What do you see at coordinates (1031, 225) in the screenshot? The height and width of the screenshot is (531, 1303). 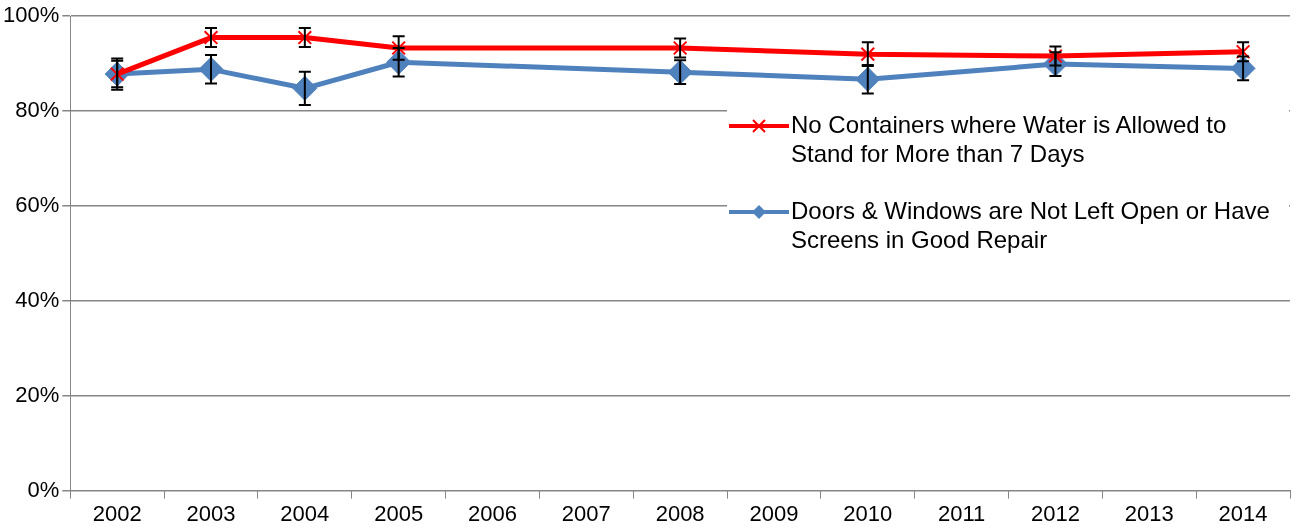 I see `legend-label: Doors & Windows are Not Left Open or Have Screens in Good Repair` at bounding box center [1031, 225].